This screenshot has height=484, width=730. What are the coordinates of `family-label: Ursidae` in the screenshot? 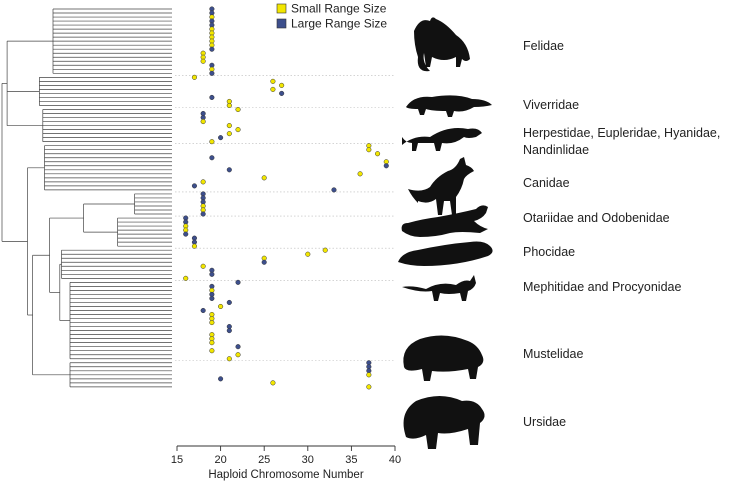 It's located at (544, 422).